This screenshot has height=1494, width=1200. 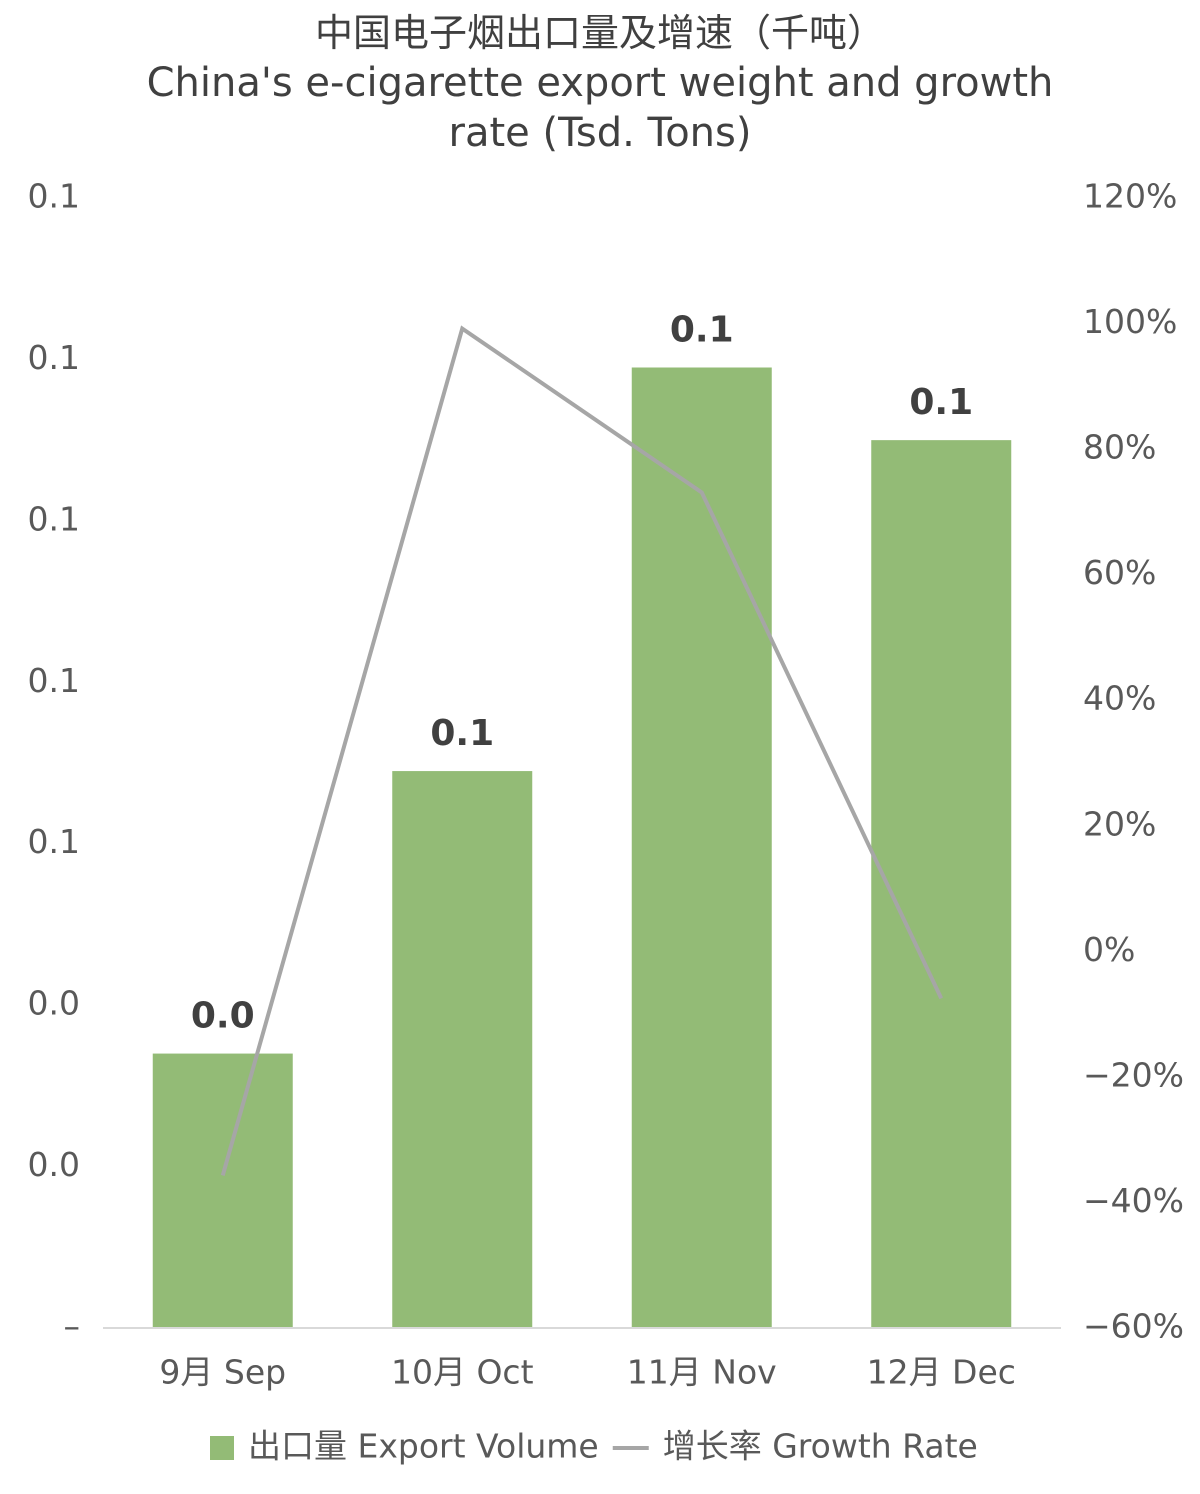 I want to click on y2-tick-label: 20%, so click(x=1119, y=823).